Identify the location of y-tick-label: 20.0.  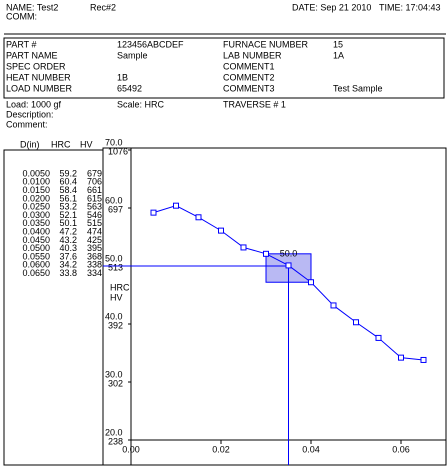
(114, 432).